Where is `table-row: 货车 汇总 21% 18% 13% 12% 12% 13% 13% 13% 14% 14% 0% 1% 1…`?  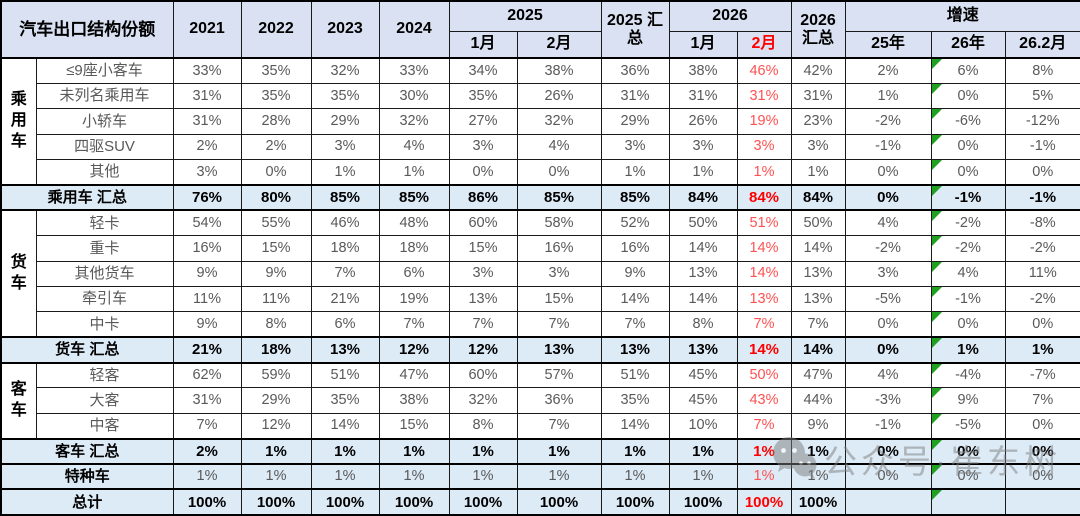 table-row: 货车 汇总 21% 18% 13% 12% 12% 13% 13% 13% 14% 14% 0% 1% 1… is located at coordinates (540, 350).